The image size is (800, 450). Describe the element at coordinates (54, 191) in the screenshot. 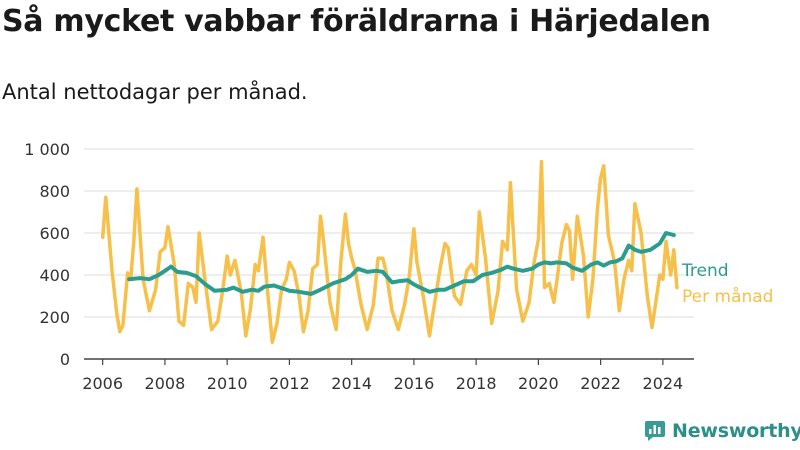

I see `y-tick-label: 800` at that location.